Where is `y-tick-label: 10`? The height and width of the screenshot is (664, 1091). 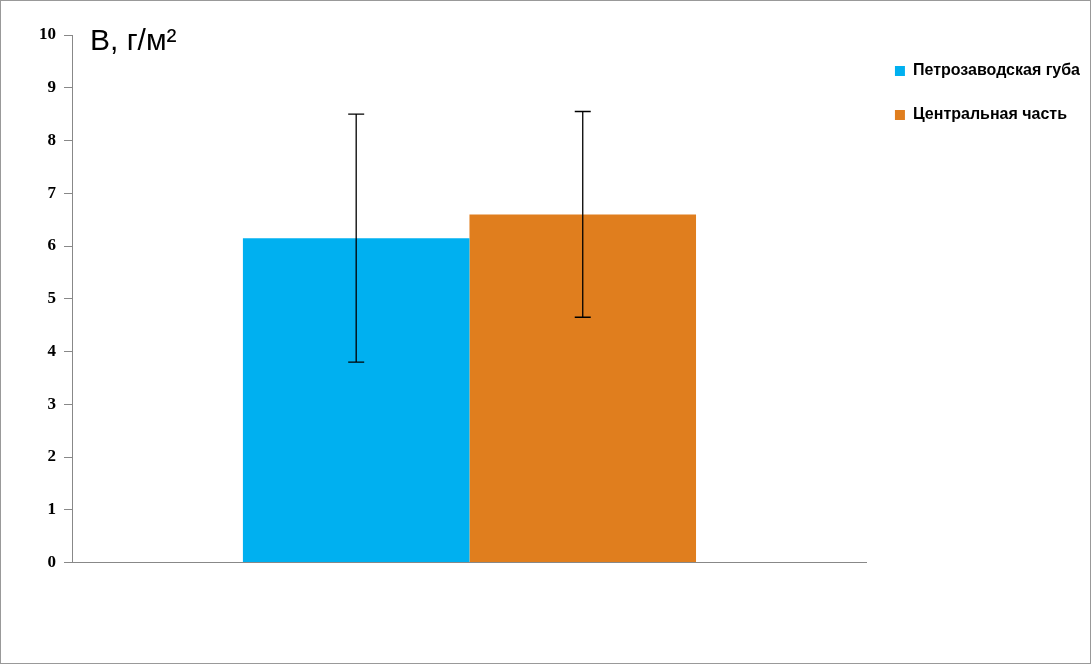
y-tick-label: 10 is located at coordinates (47, 34).